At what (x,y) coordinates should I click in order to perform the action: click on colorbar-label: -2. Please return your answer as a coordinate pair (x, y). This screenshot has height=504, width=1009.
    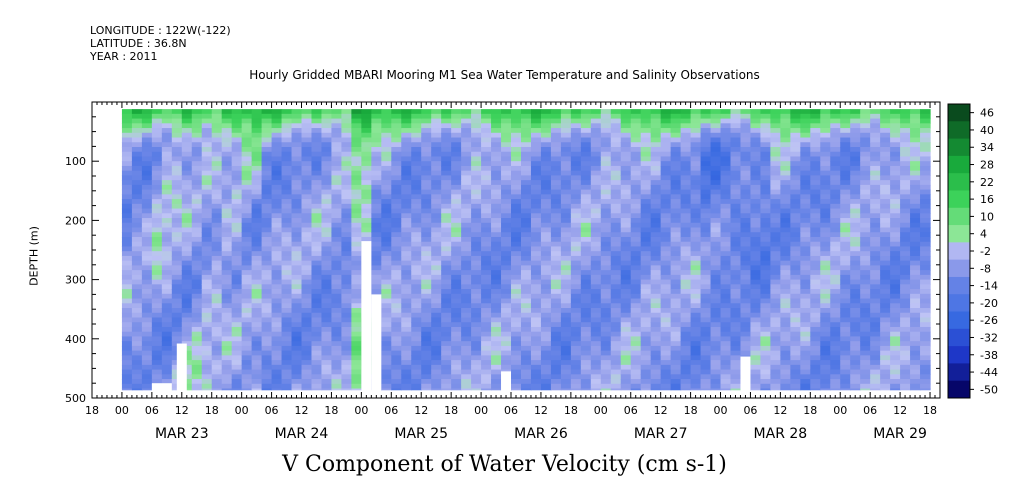
    Looking at the image, I should click on (985, 251).